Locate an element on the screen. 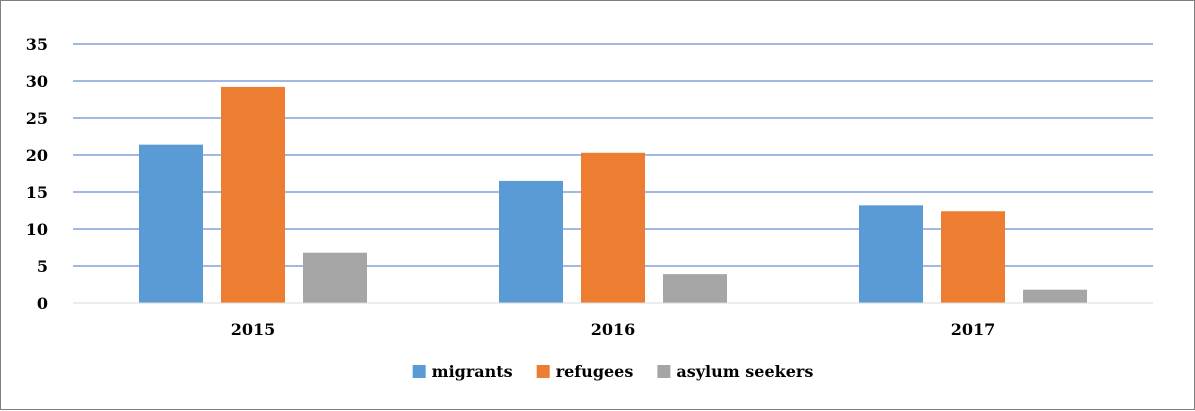 Image resolution: width=1195 pixels, height=411 pixels. bar-migrants-2017 is located at coordinates (891, 254).